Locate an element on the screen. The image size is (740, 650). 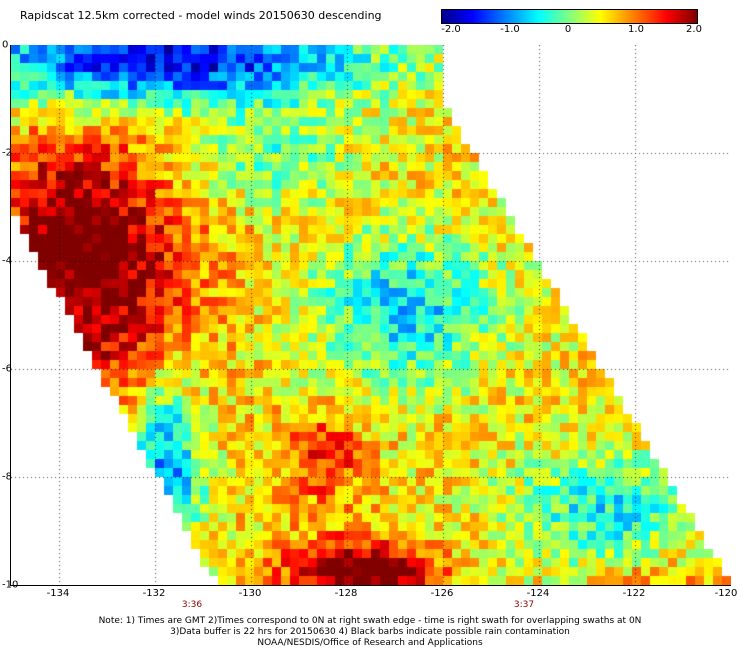
colorbar-label: 2.0 is located at coordinates (694, 29).